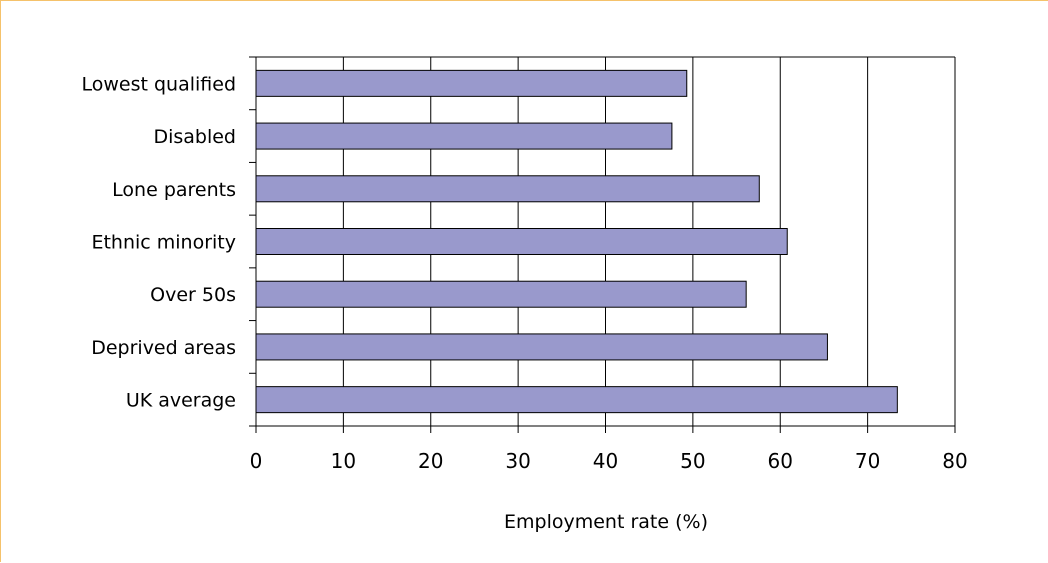 This screenshot has height=563, width=1048. What do you see at coordinates (163, 348) in the screenshot?
I see `category-label: Deprived areas` at bounding box center [163, 348].